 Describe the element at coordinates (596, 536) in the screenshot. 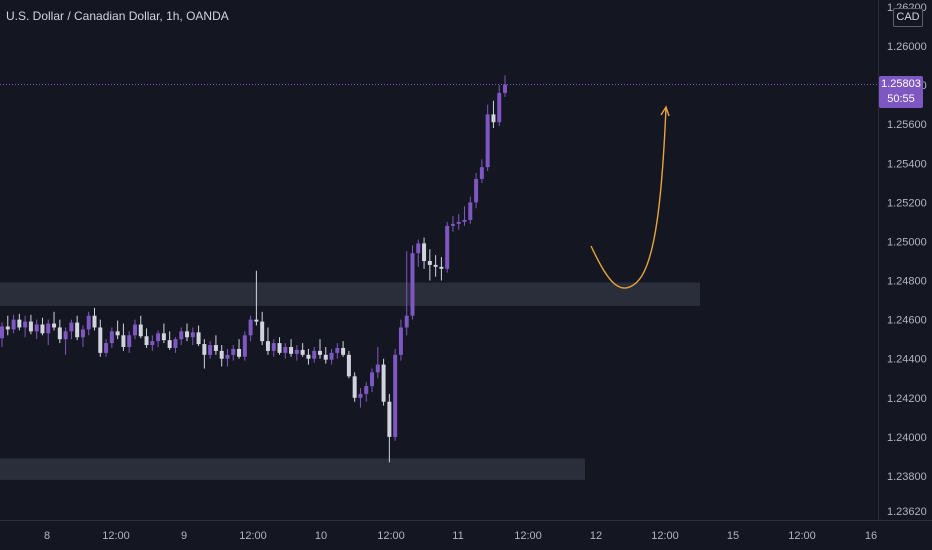

I see `time-tick-label: 12` at that location.